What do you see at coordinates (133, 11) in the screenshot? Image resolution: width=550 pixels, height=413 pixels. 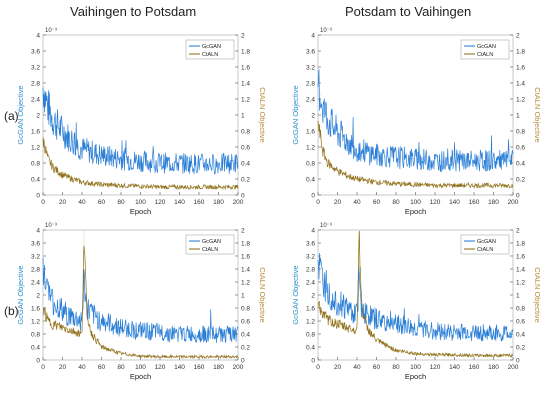 I see `column-title-left: Vaihingen to Potsdam` at bounding box center [133, 11].